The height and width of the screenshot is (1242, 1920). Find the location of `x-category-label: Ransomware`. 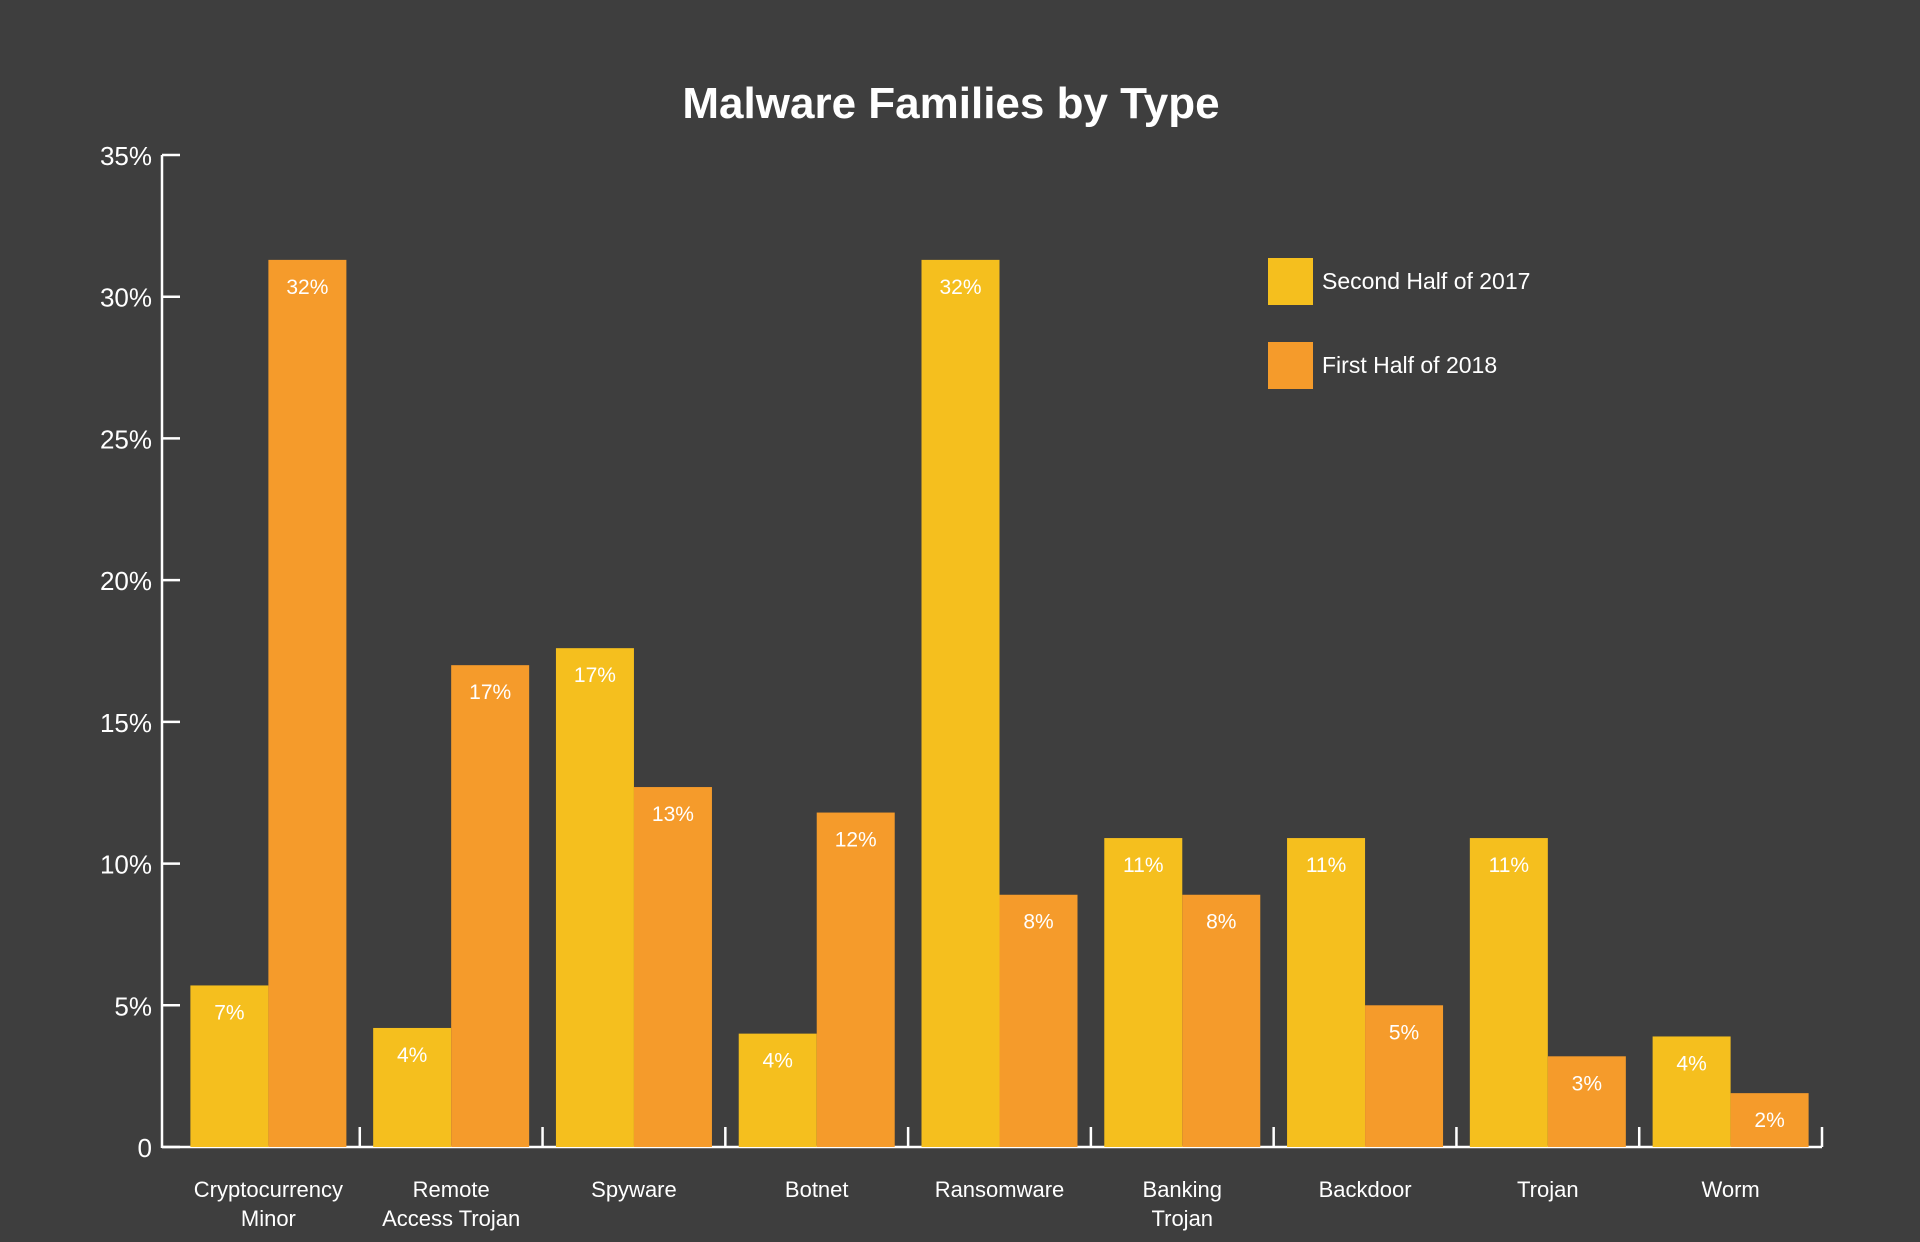

x-category-label: Ransomware is located at coordinates (1000, 1189).